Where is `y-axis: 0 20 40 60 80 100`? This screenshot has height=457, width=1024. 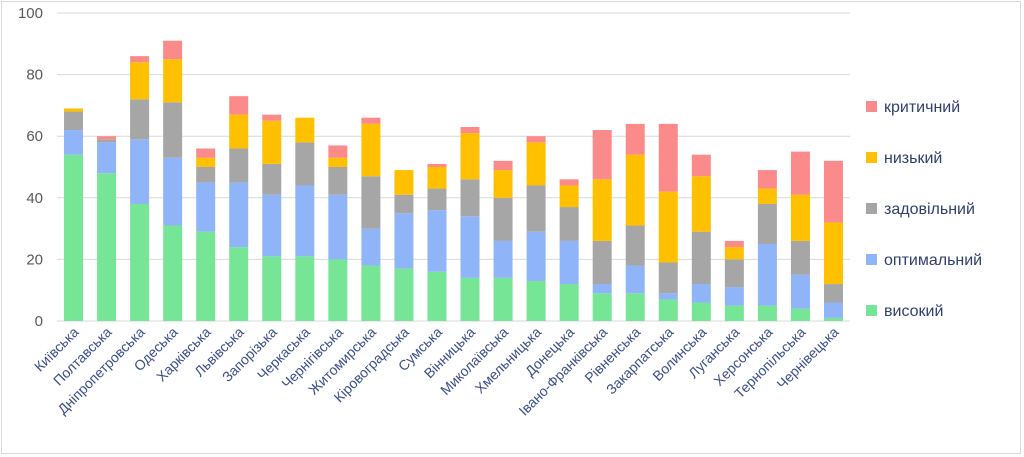 y-axis: 0 20 40 60 80 100 is located at coordinates (30, 167).